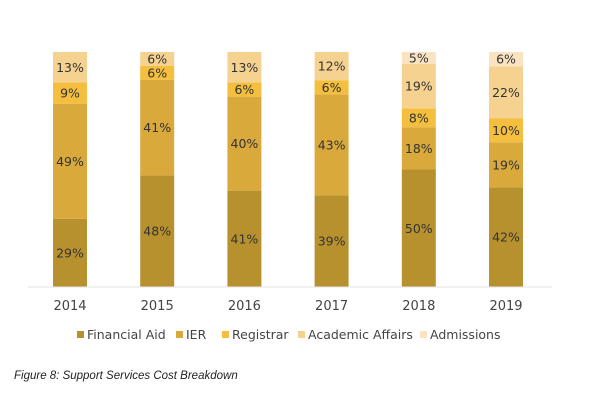  I want to click on legend-item-registrar: Registrar, so click(255, 334).